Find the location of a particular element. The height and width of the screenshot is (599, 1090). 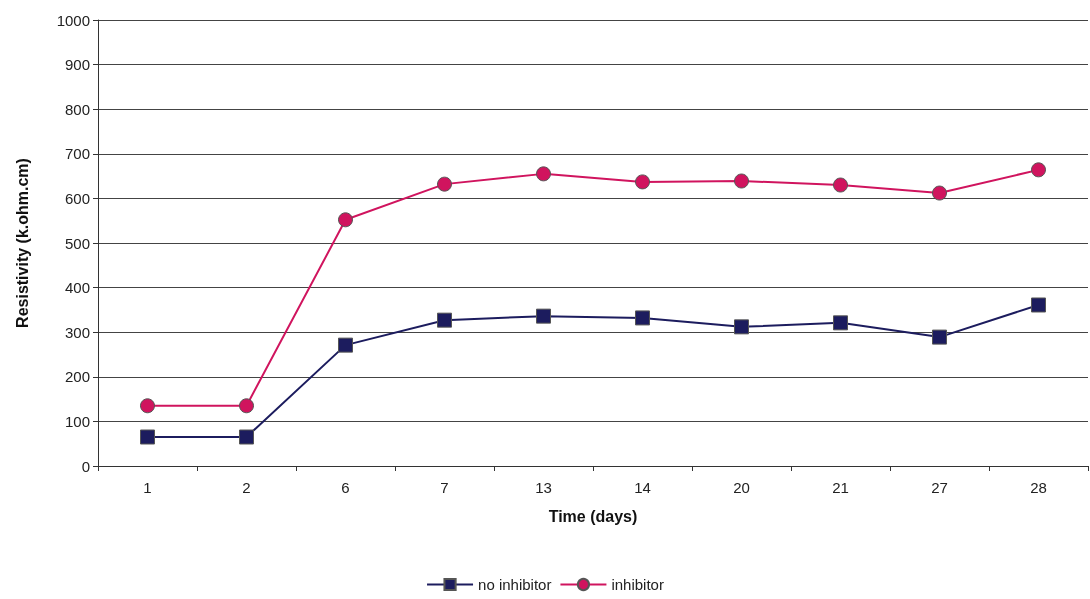

y-tick-label: 100 is located at coordinates (77, 421).